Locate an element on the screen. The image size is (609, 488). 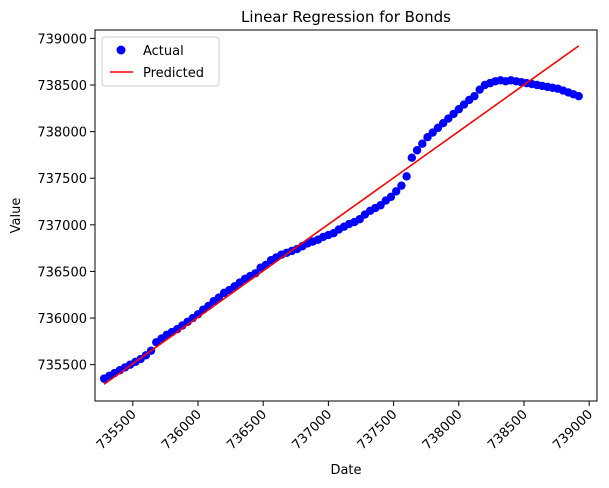
x-tick-label: 739000 is located at coordinates (573, 430).